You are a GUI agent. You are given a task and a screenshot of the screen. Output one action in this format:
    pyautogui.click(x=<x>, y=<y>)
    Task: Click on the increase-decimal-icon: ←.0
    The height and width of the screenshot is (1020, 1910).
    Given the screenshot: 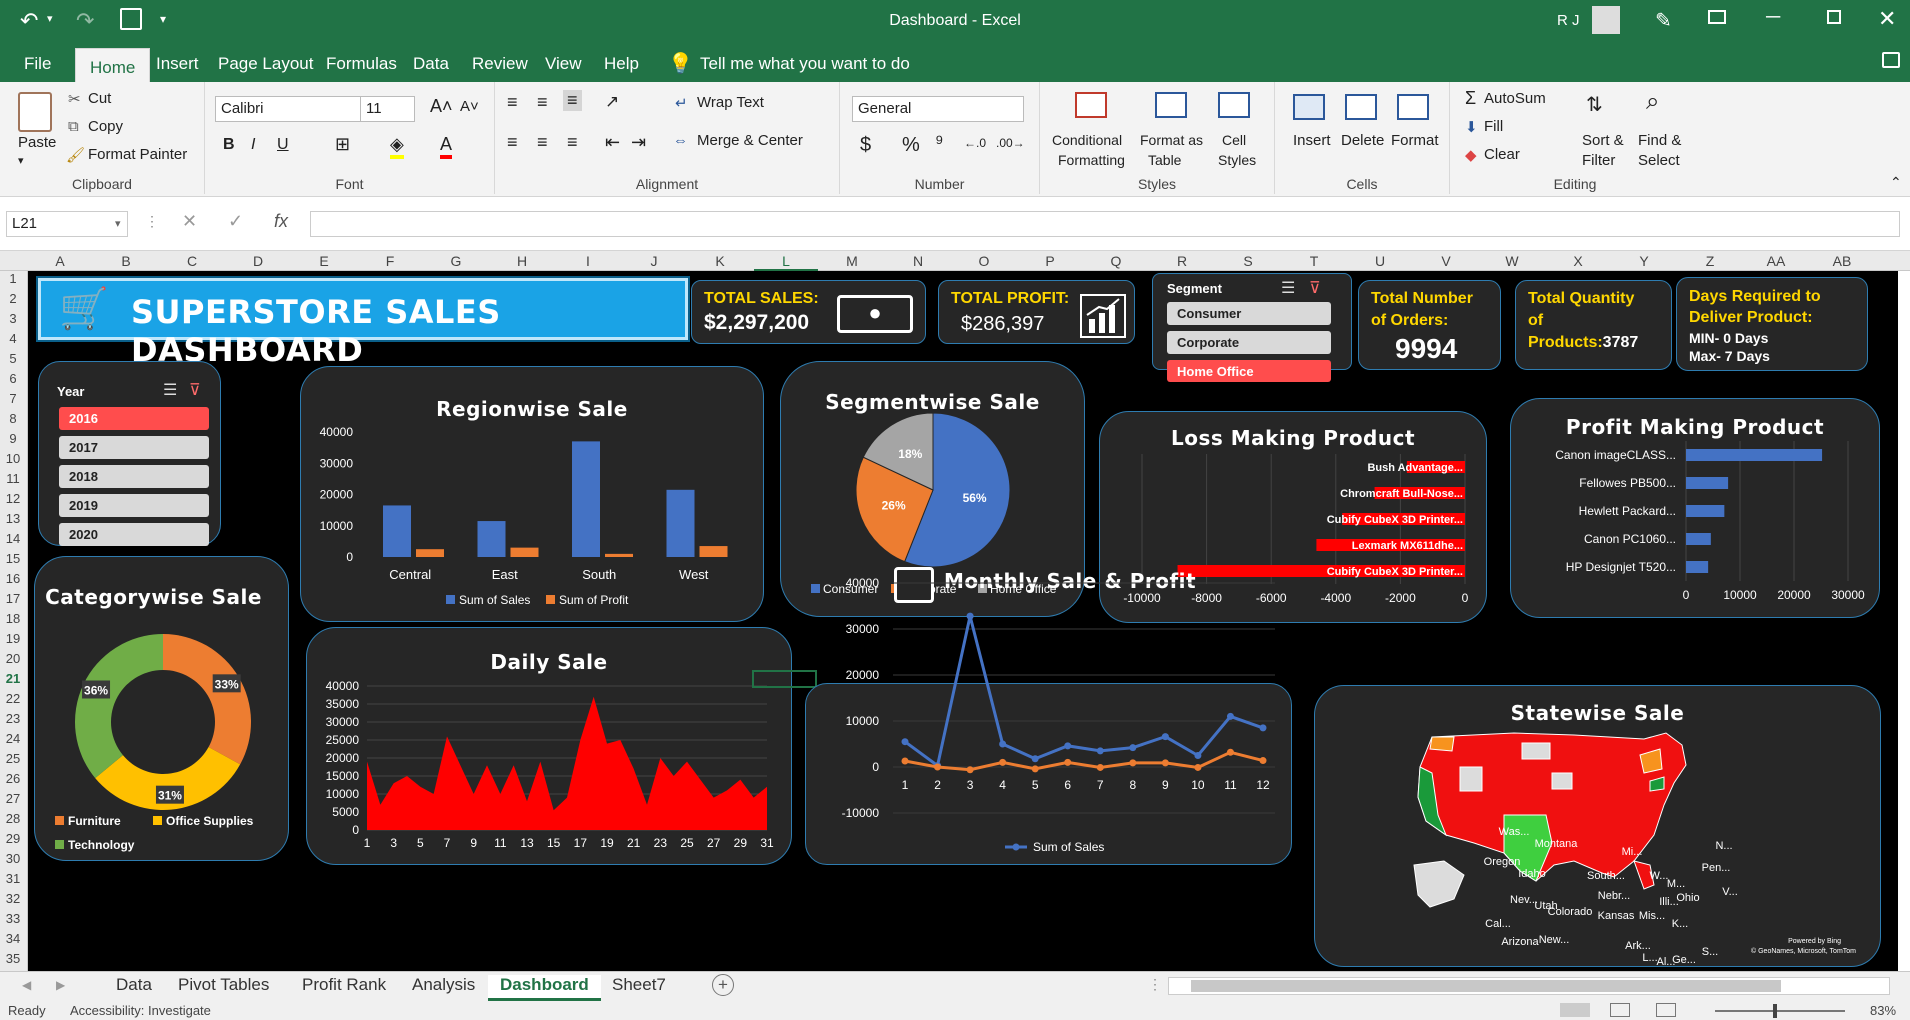 What is the action you would take?
    pyautogui.click(x=975, y=143)
    